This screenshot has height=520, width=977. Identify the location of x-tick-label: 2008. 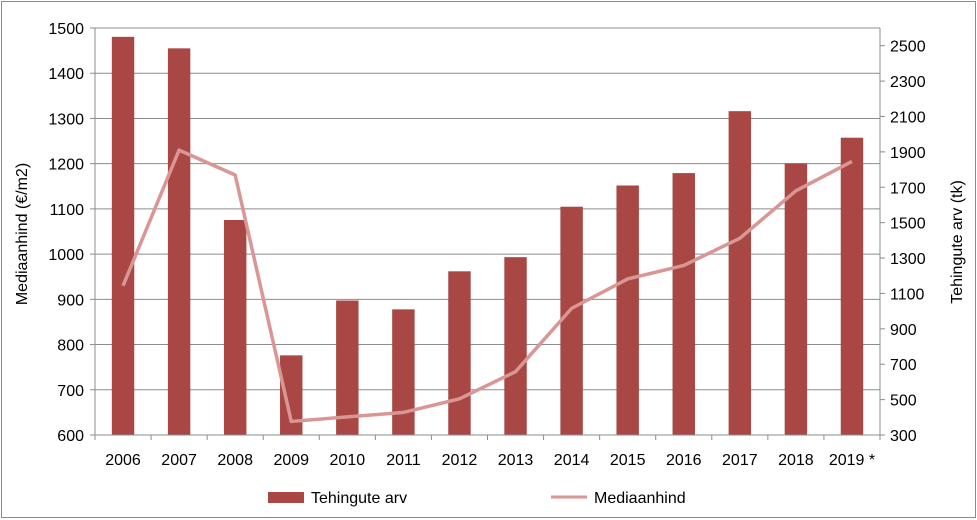
(235, 460).